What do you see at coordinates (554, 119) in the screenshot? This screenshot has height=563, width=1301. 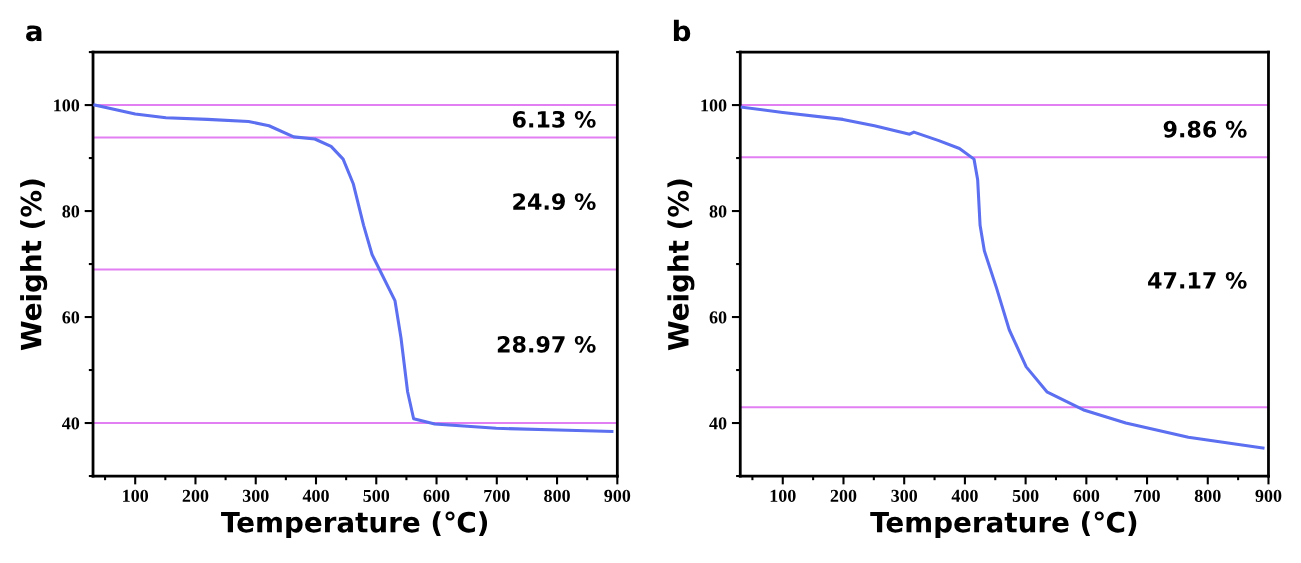 I see `annotation: 6.13 %` at bounding box center [554, 119].